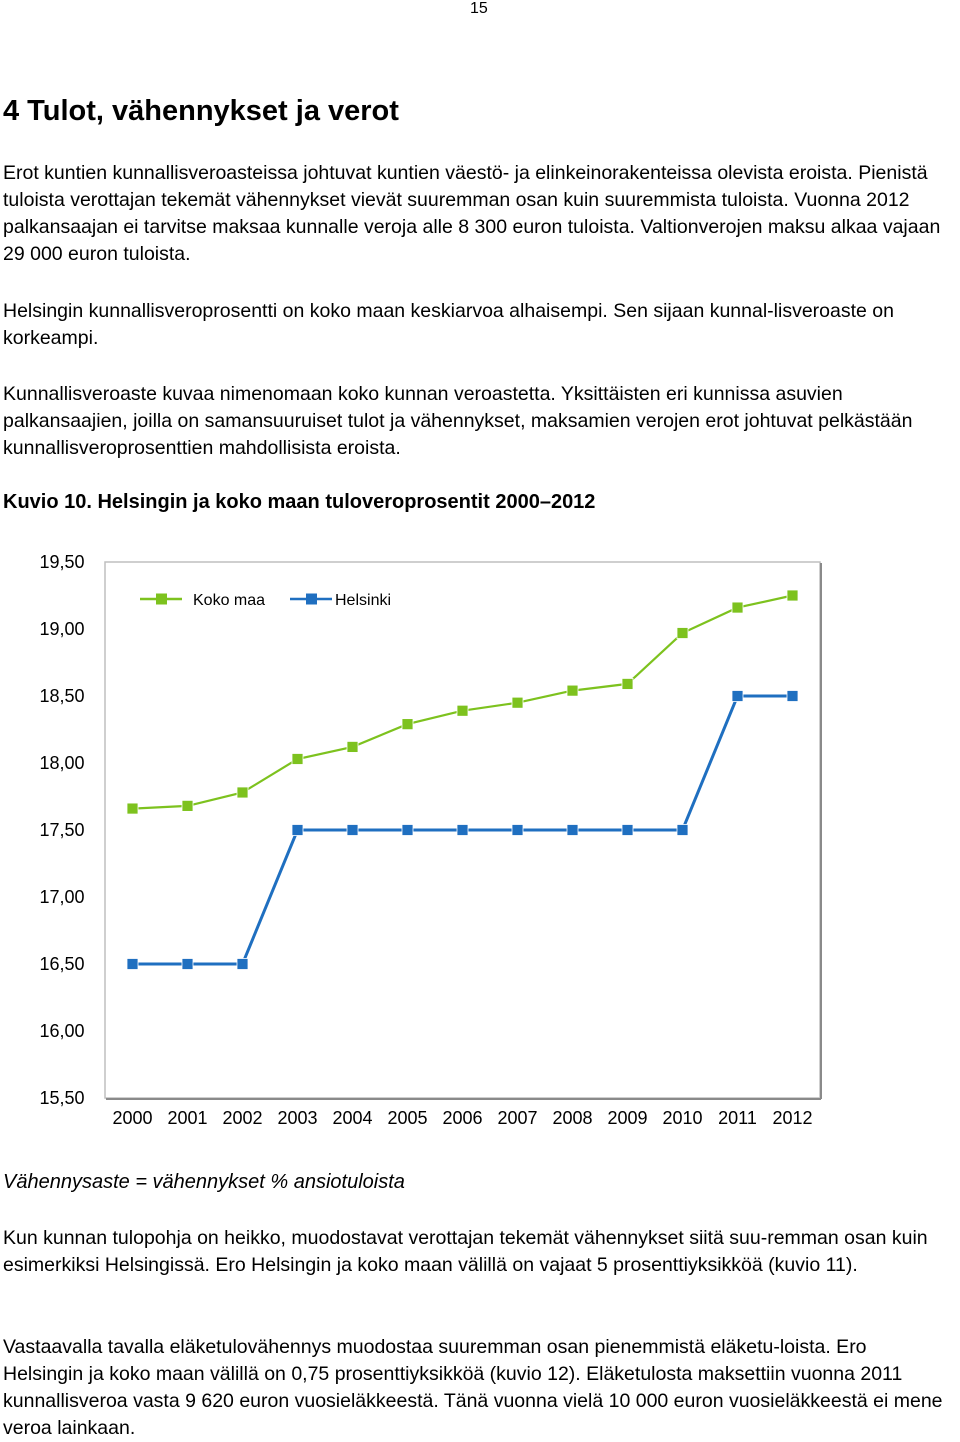 This screenshot has width=960, height=1442. What do you see at coordinates (229, 600) in the screenshot?
I see `legend-label-0: Koko maa` at bounding box center [229, 600].